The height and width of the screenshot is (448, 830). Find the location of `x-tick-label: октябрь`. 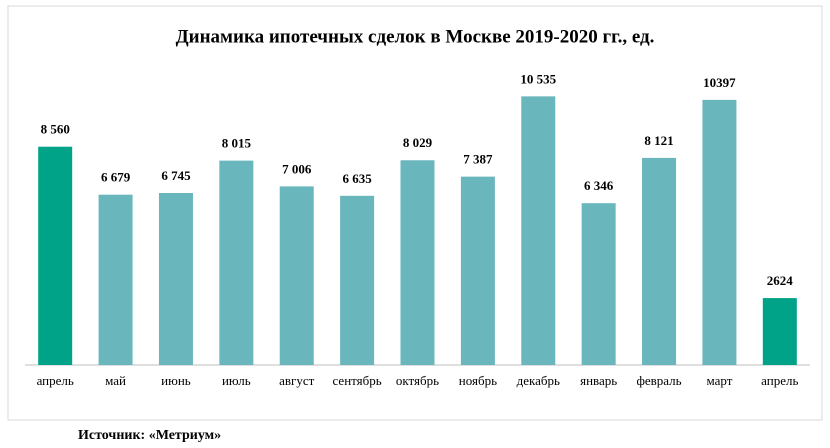

x-tick-label: октябрь is located at coordinates (417, 380).